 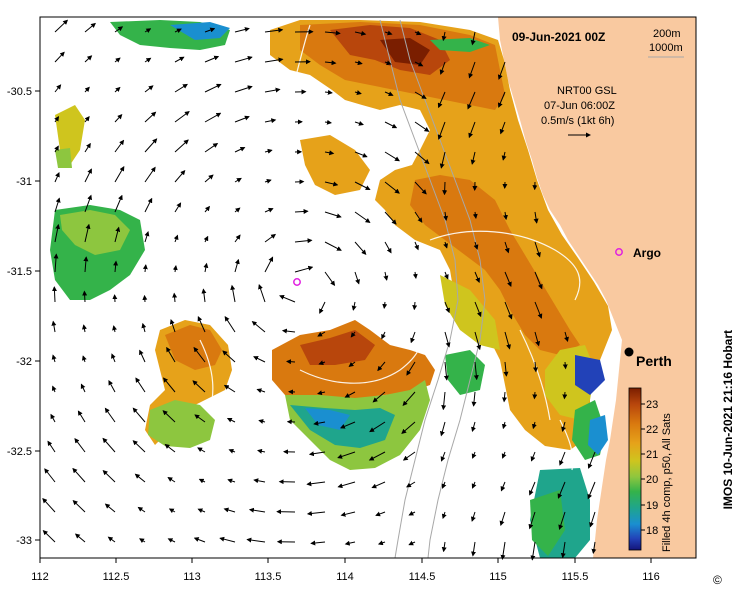 I want to click on argo-marker-offshore, so click(x=297, y=282).